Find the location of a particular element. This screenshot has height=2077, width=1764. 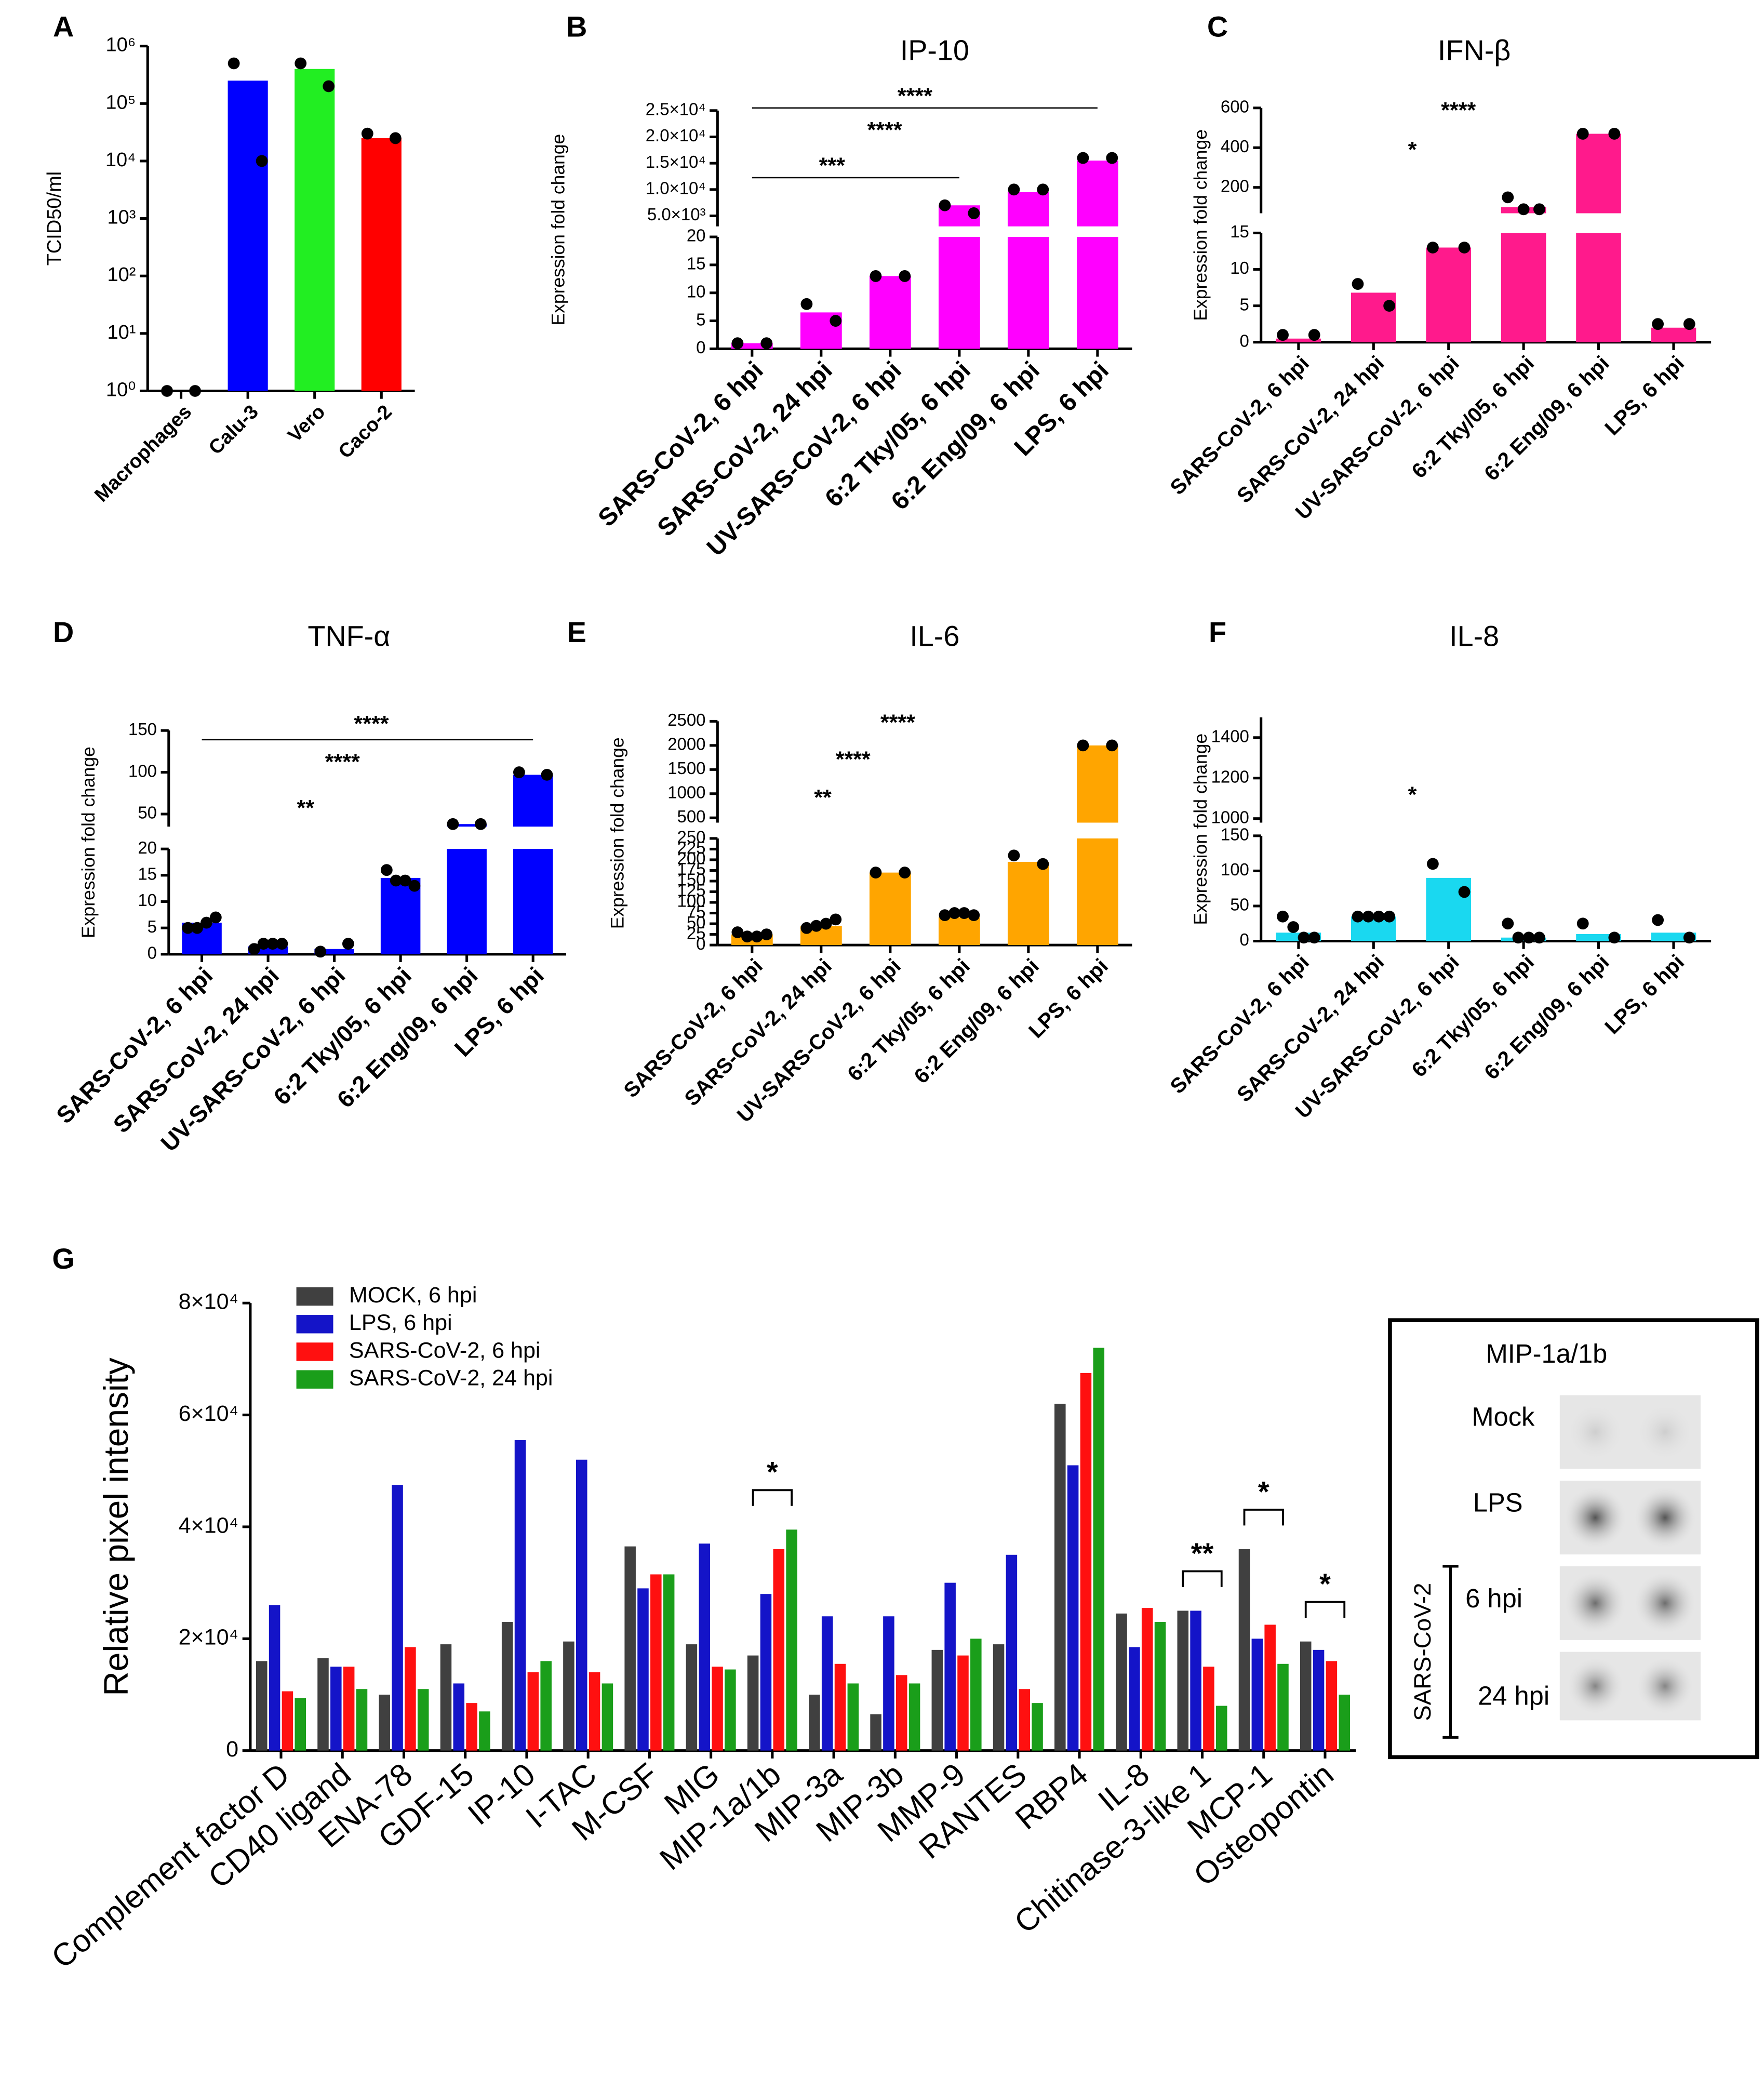

inset-frame is located at coordinates (1573, 1539).